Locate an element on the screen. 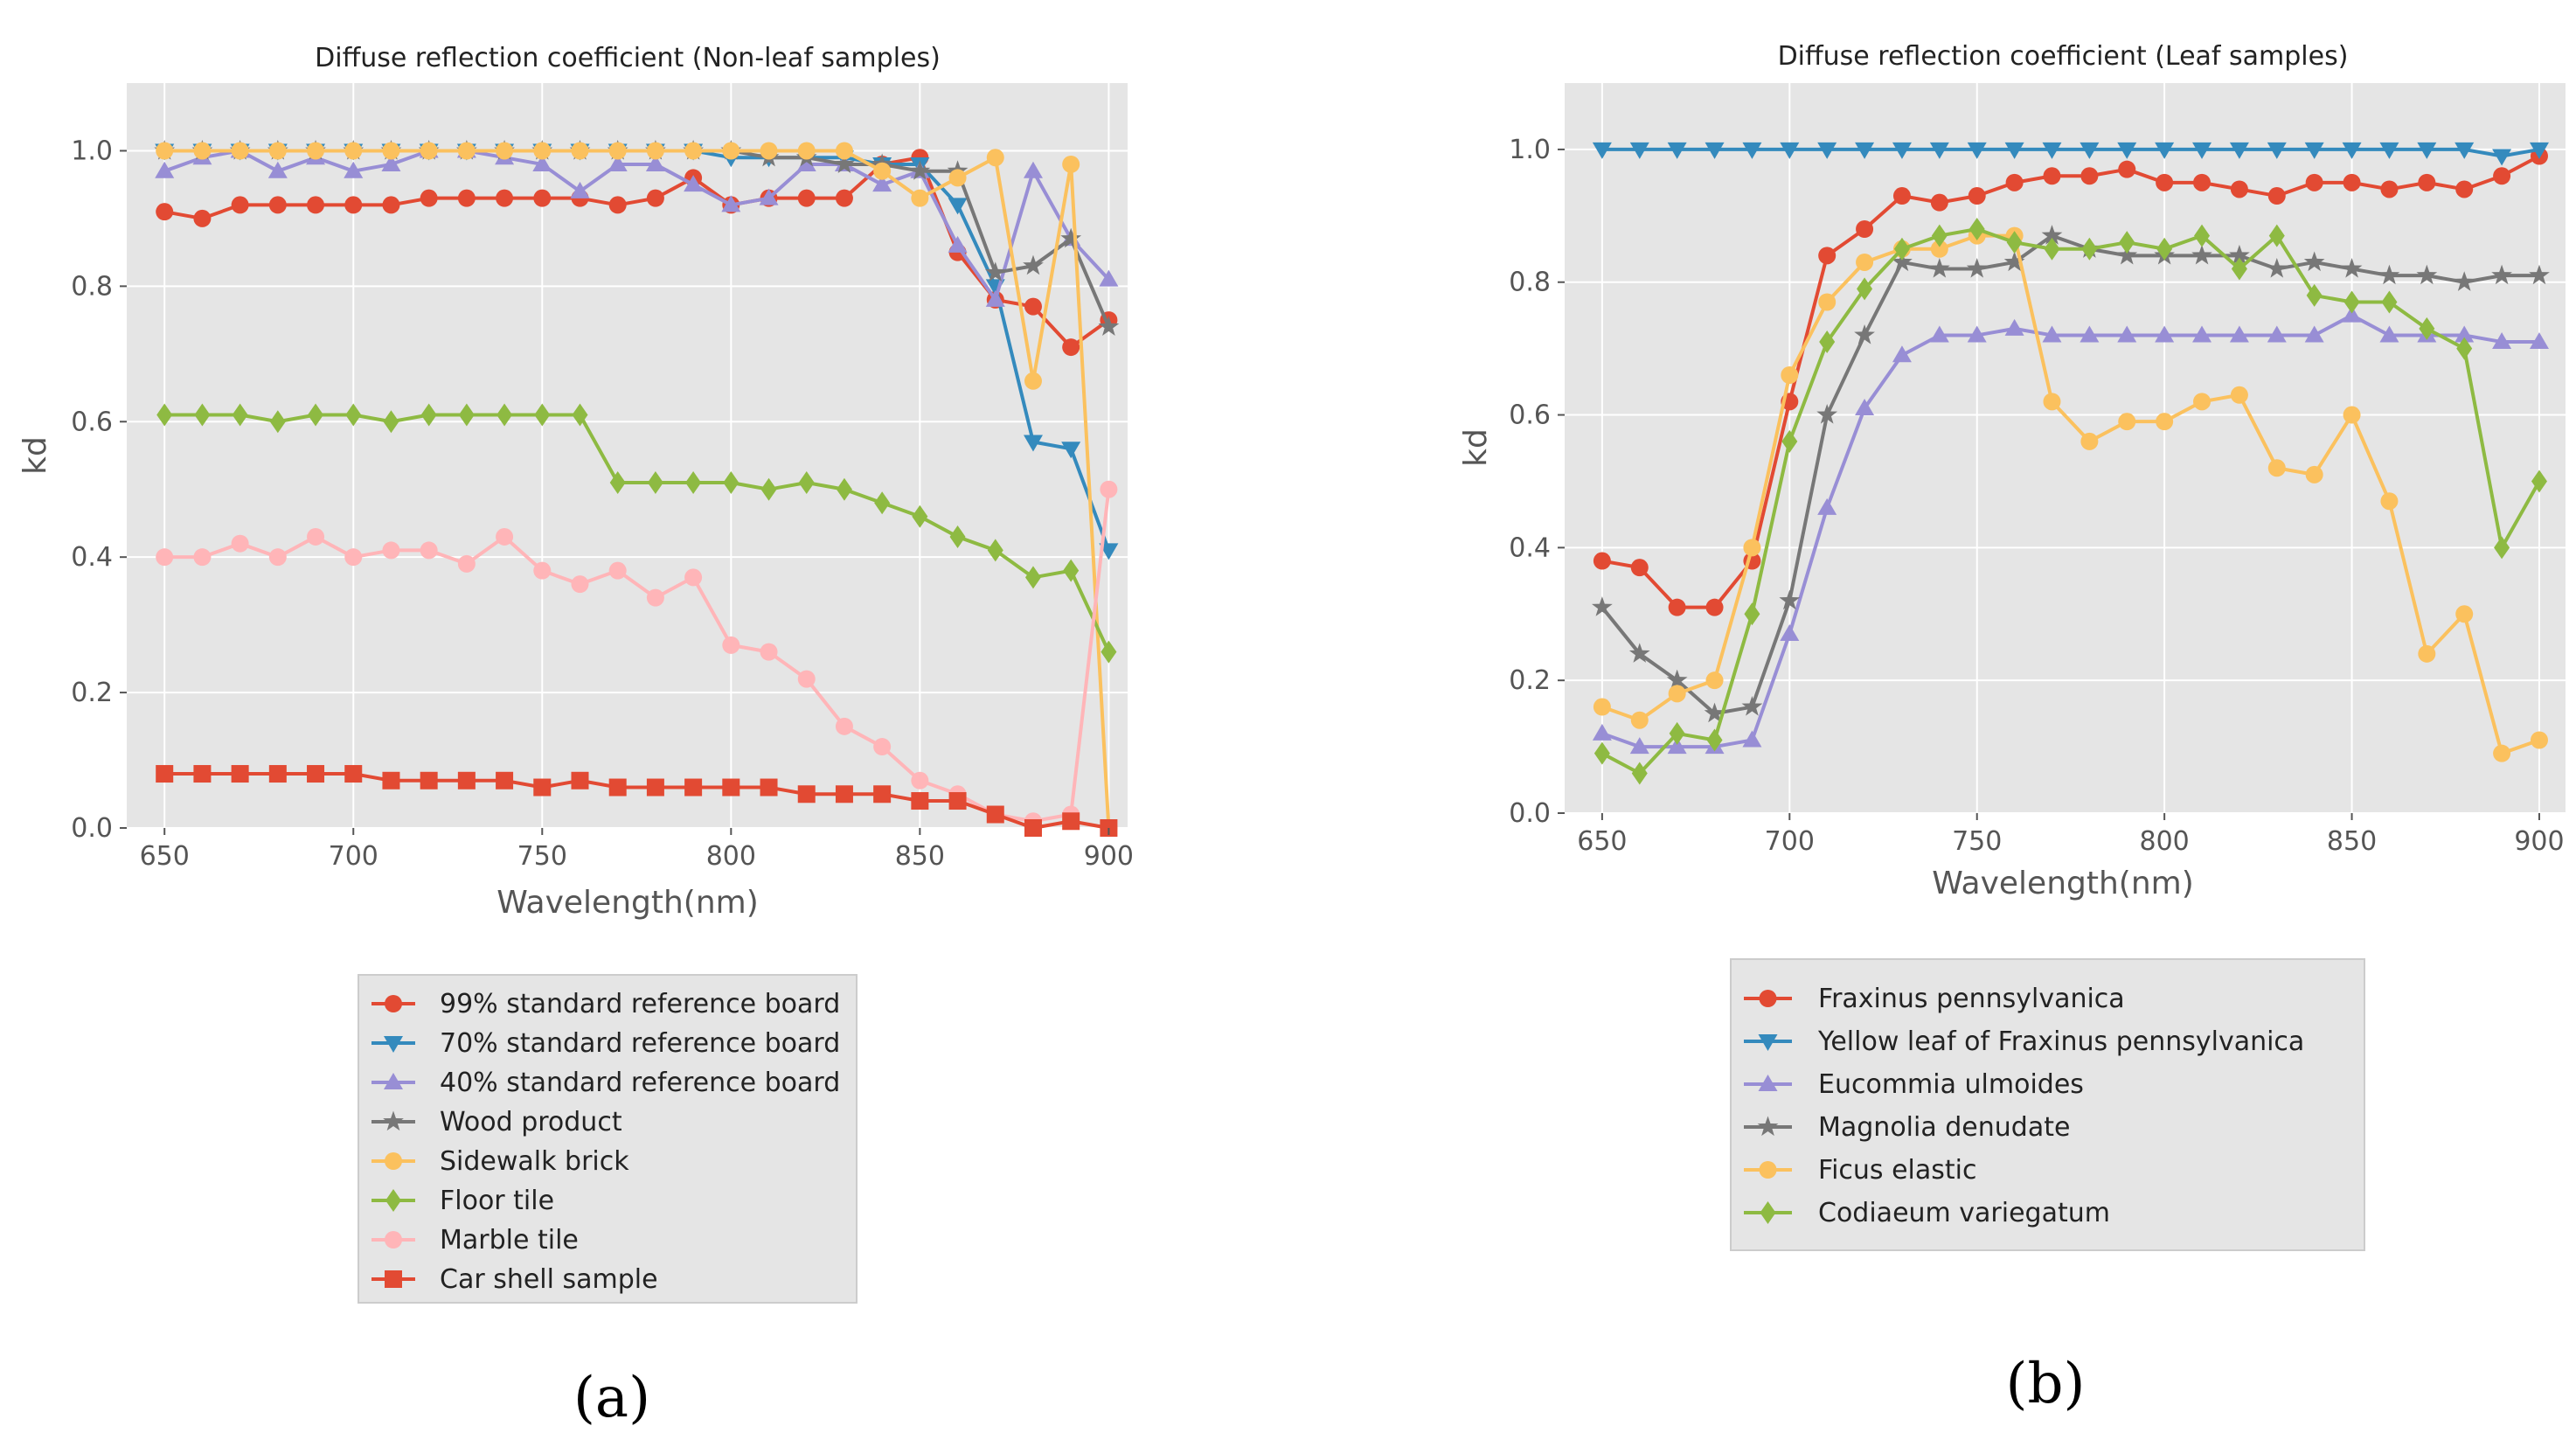  chart-a-legend-item: 70% standard reference board is located at coordinates (605, 1043).